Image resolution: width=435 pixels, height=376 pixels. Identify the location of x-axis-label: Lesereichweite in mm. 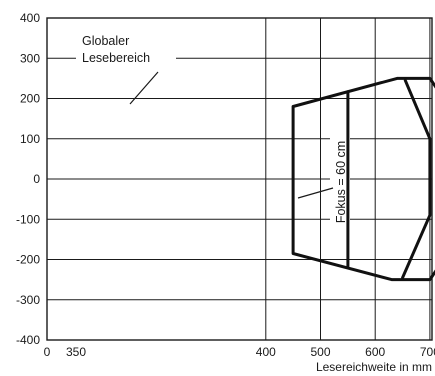
(374, 367).